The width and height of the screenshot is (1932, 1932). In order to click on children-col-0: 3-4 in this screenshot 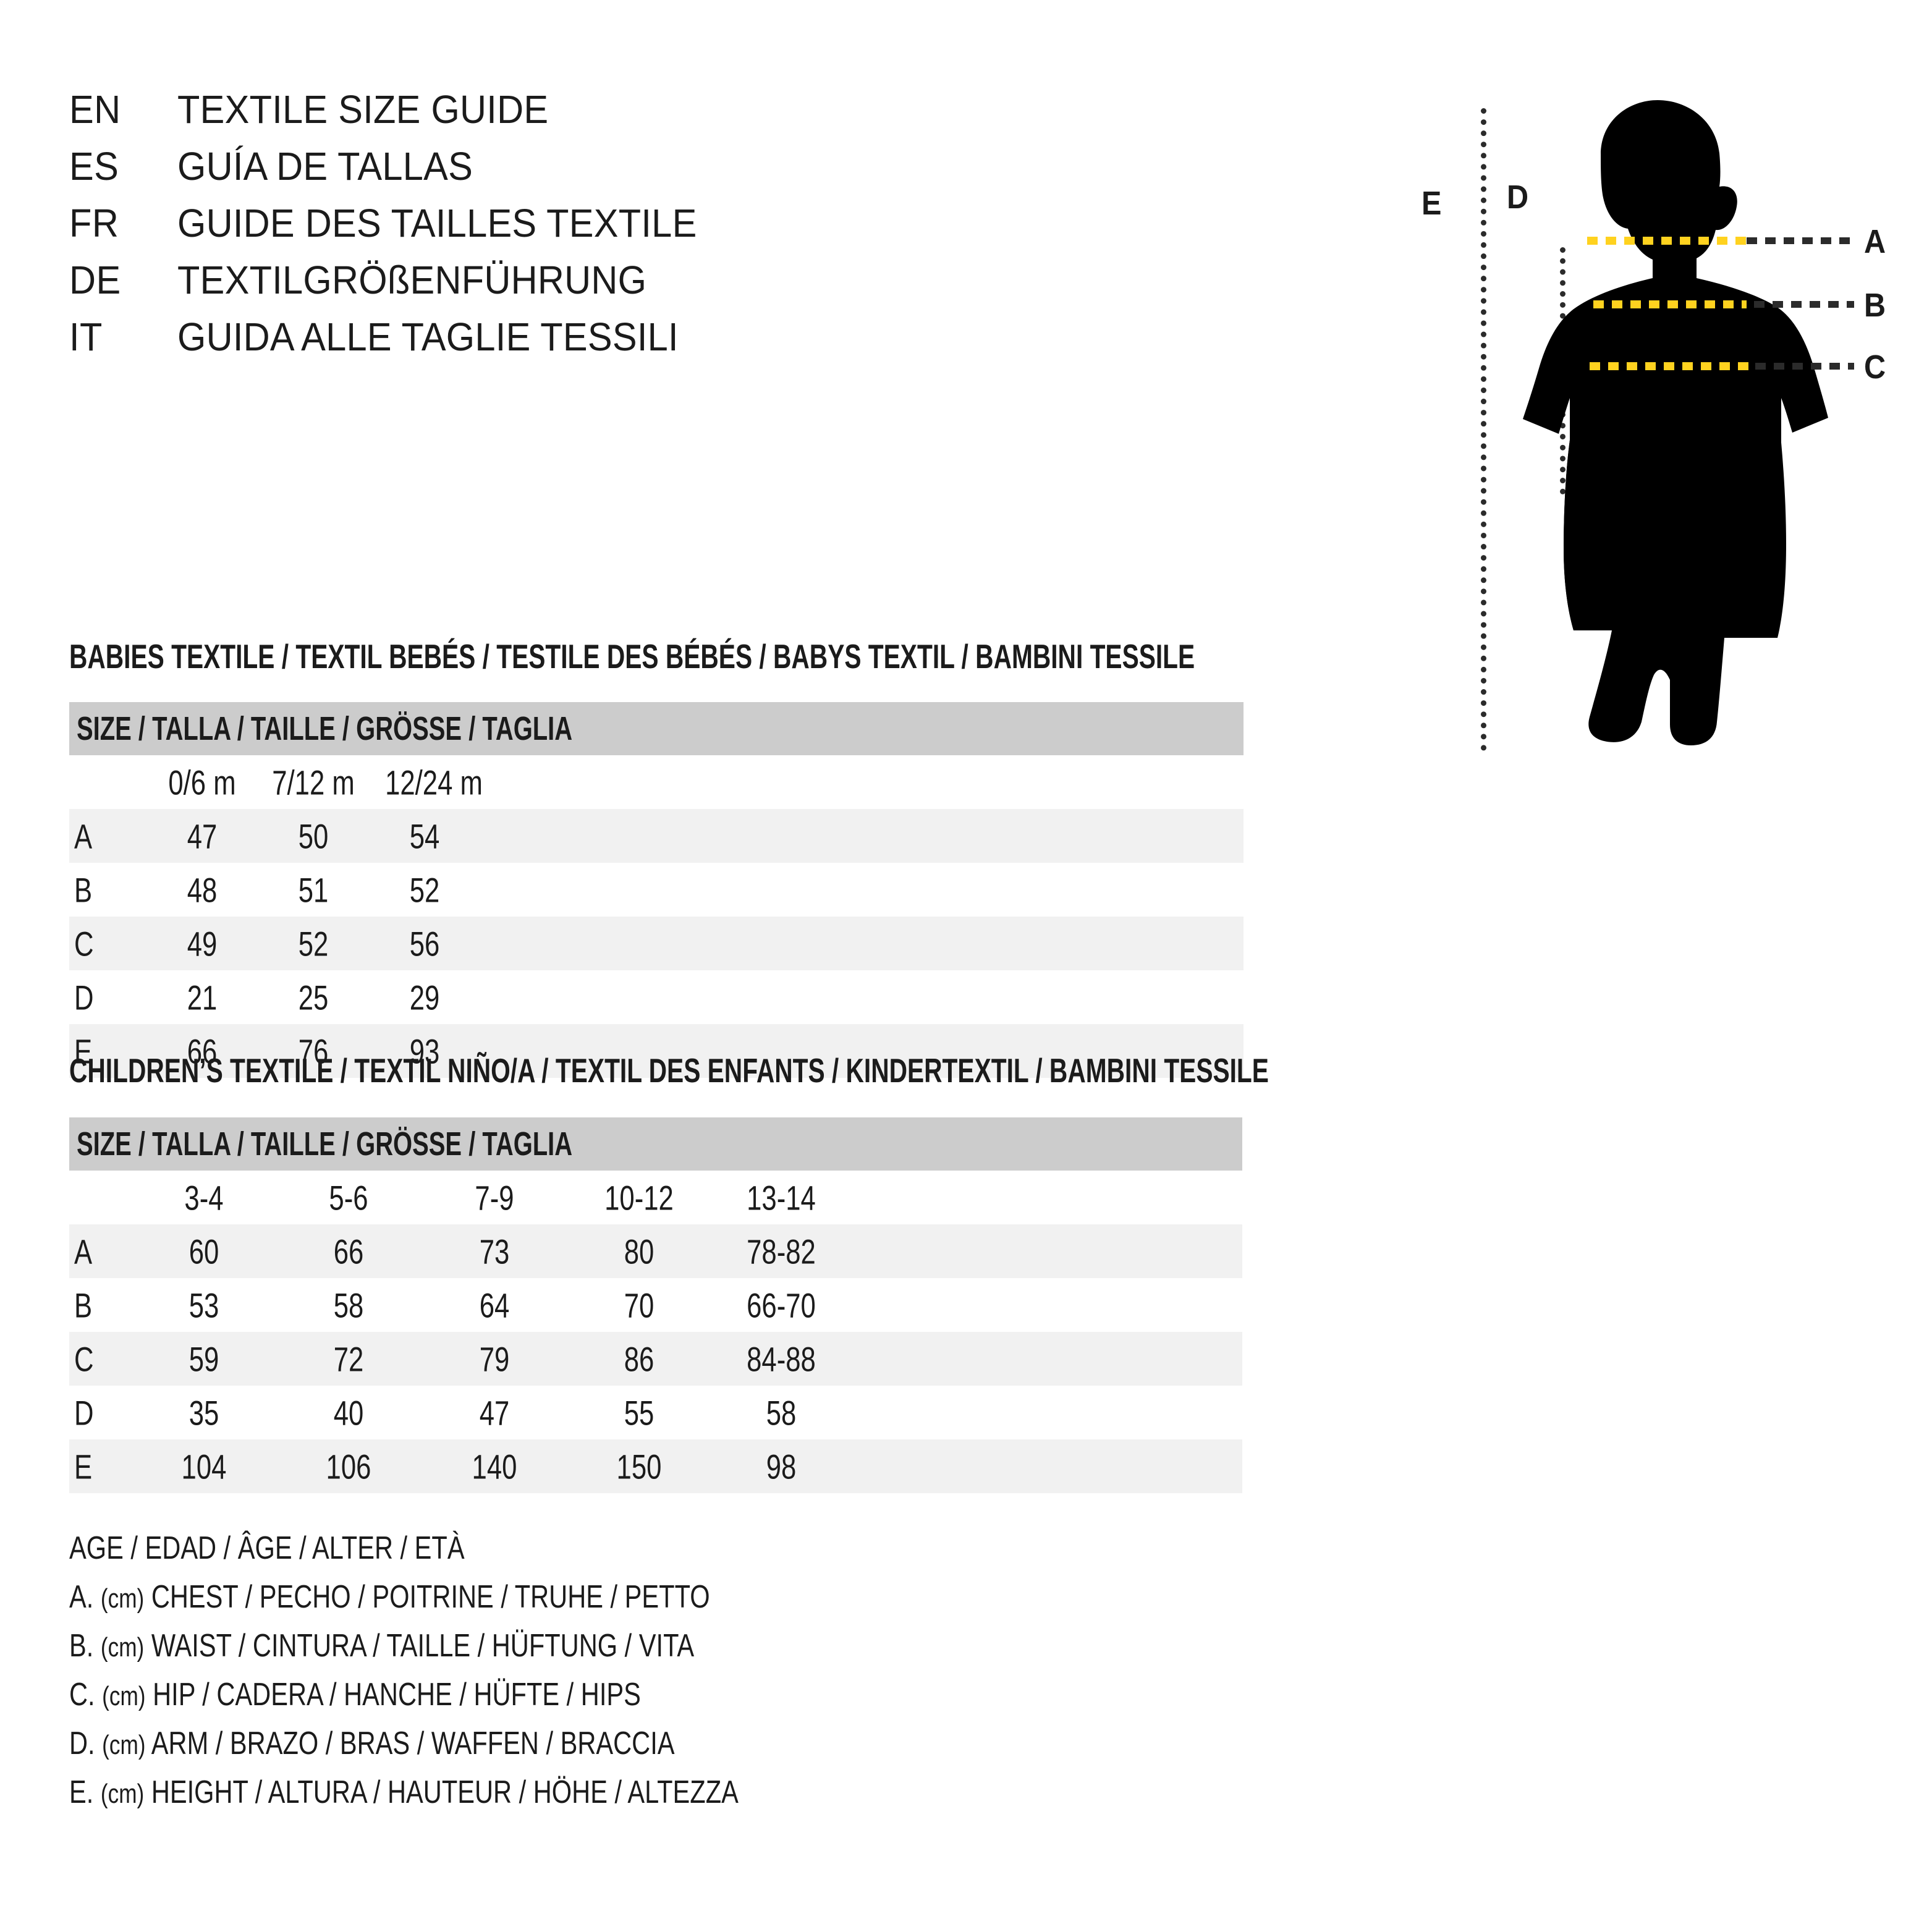, I will do `click(204, 1197)`.